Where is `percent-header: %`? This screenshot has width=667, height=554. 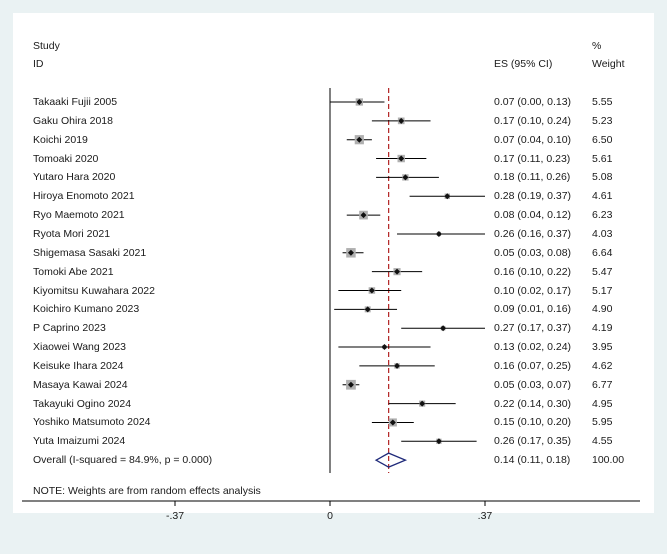
percent-header: % is located at coordinates (597, 46).